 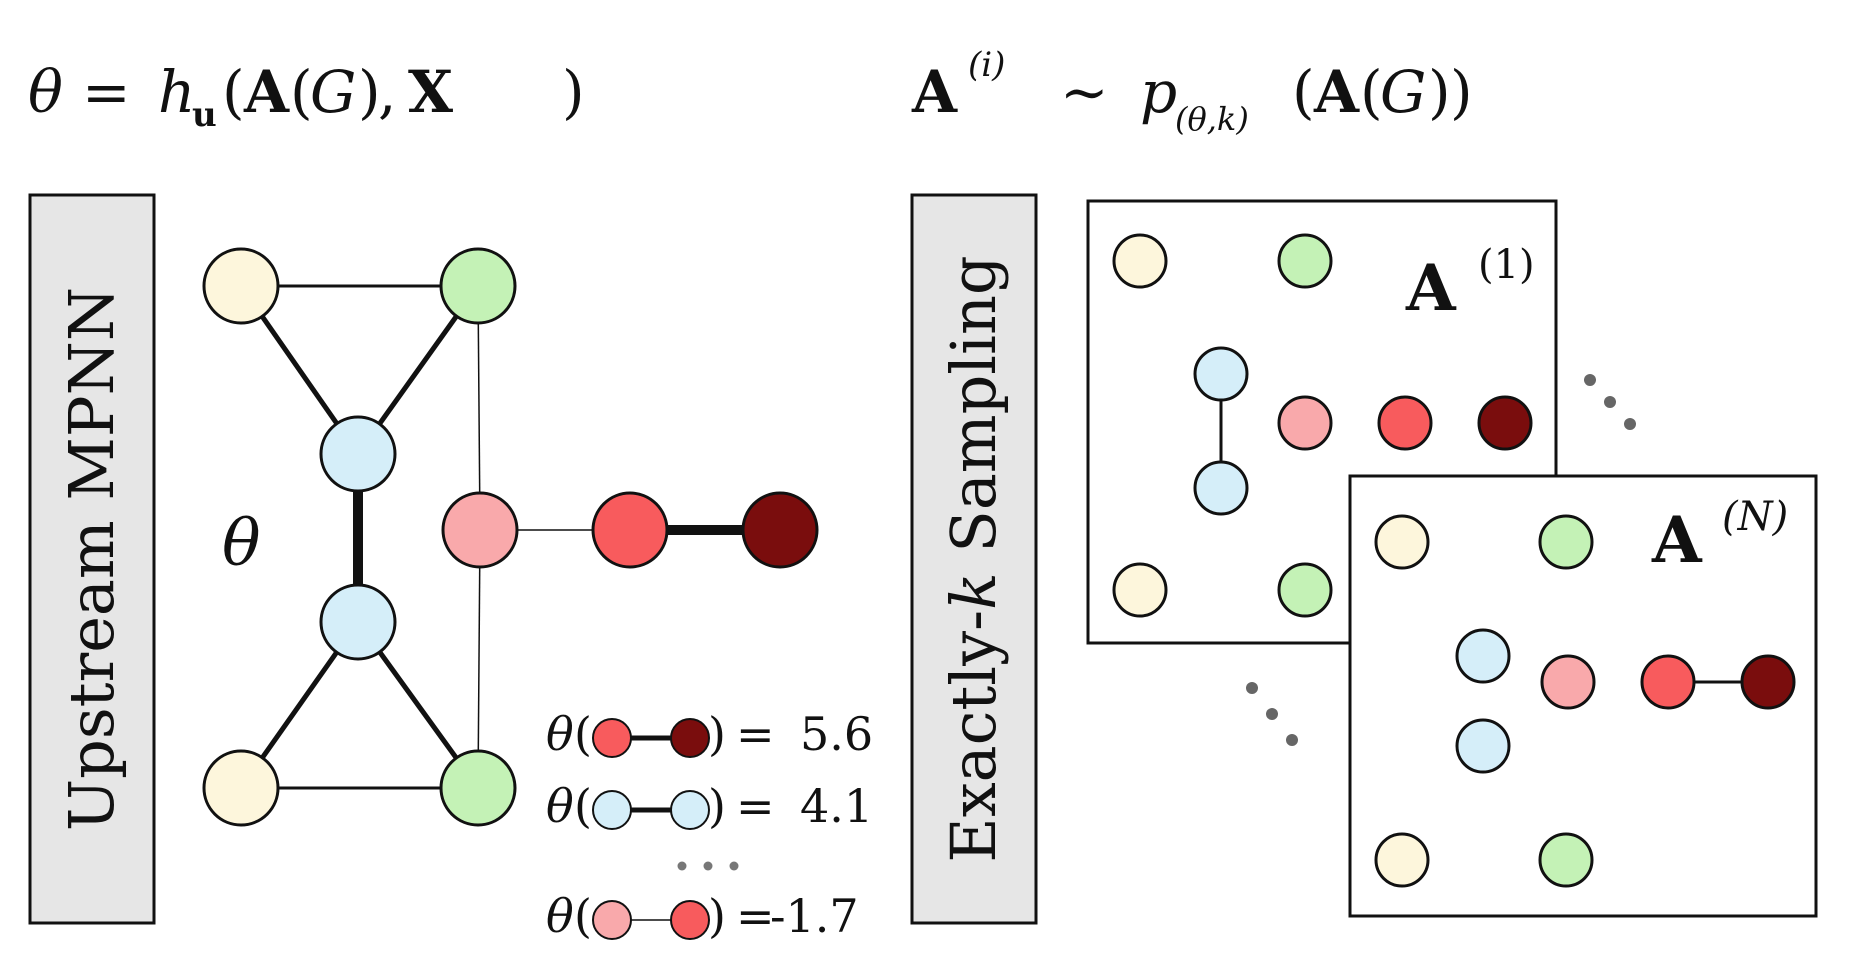 I want to click on score-ellipsis, so click(x=708, y=866).